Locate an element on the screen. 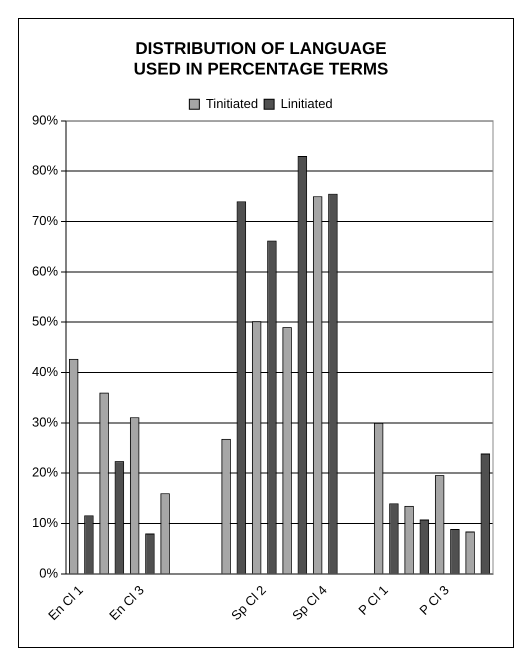  y-tick-label: 90% is located at coordinates (45, 120).